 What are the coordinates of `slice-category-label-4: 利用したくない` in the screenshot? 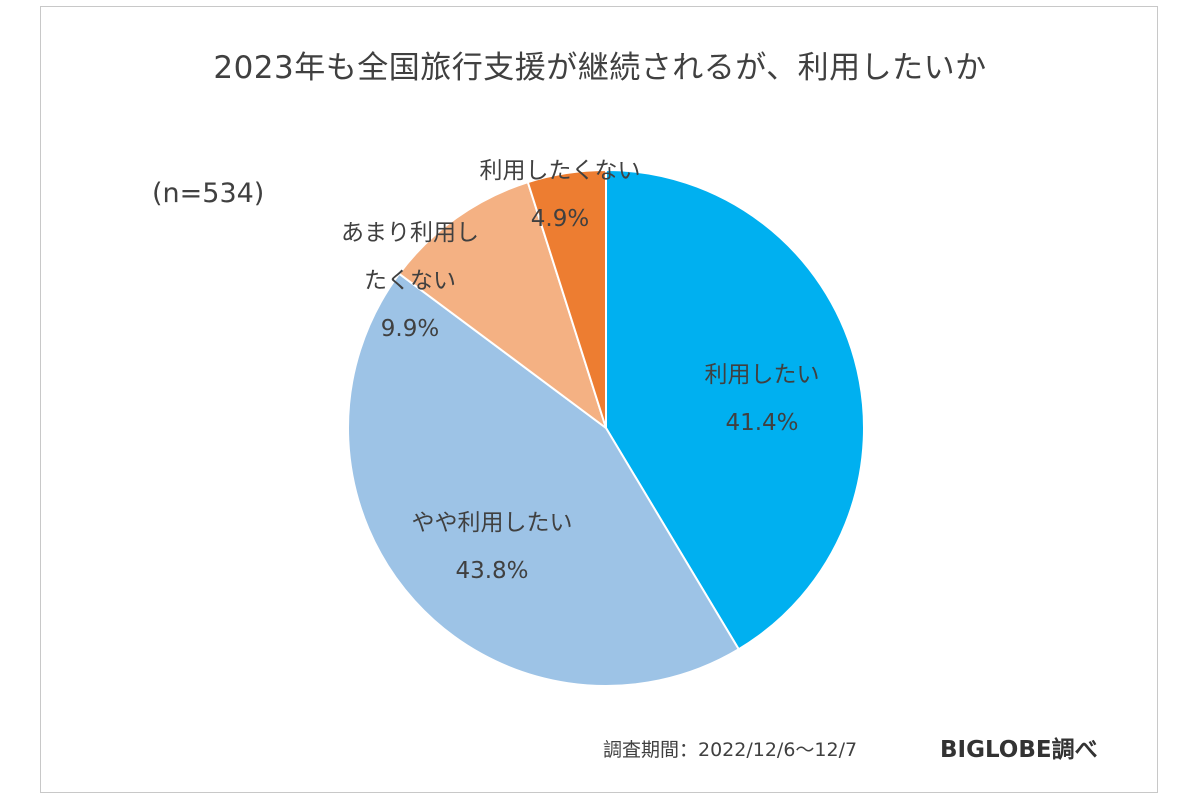 It's located at (560, 171).